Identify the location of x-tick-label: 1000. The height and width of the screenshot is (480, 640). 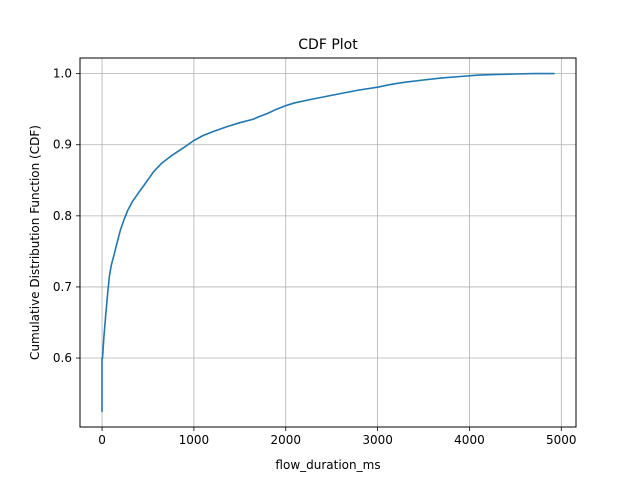
(194, 440).